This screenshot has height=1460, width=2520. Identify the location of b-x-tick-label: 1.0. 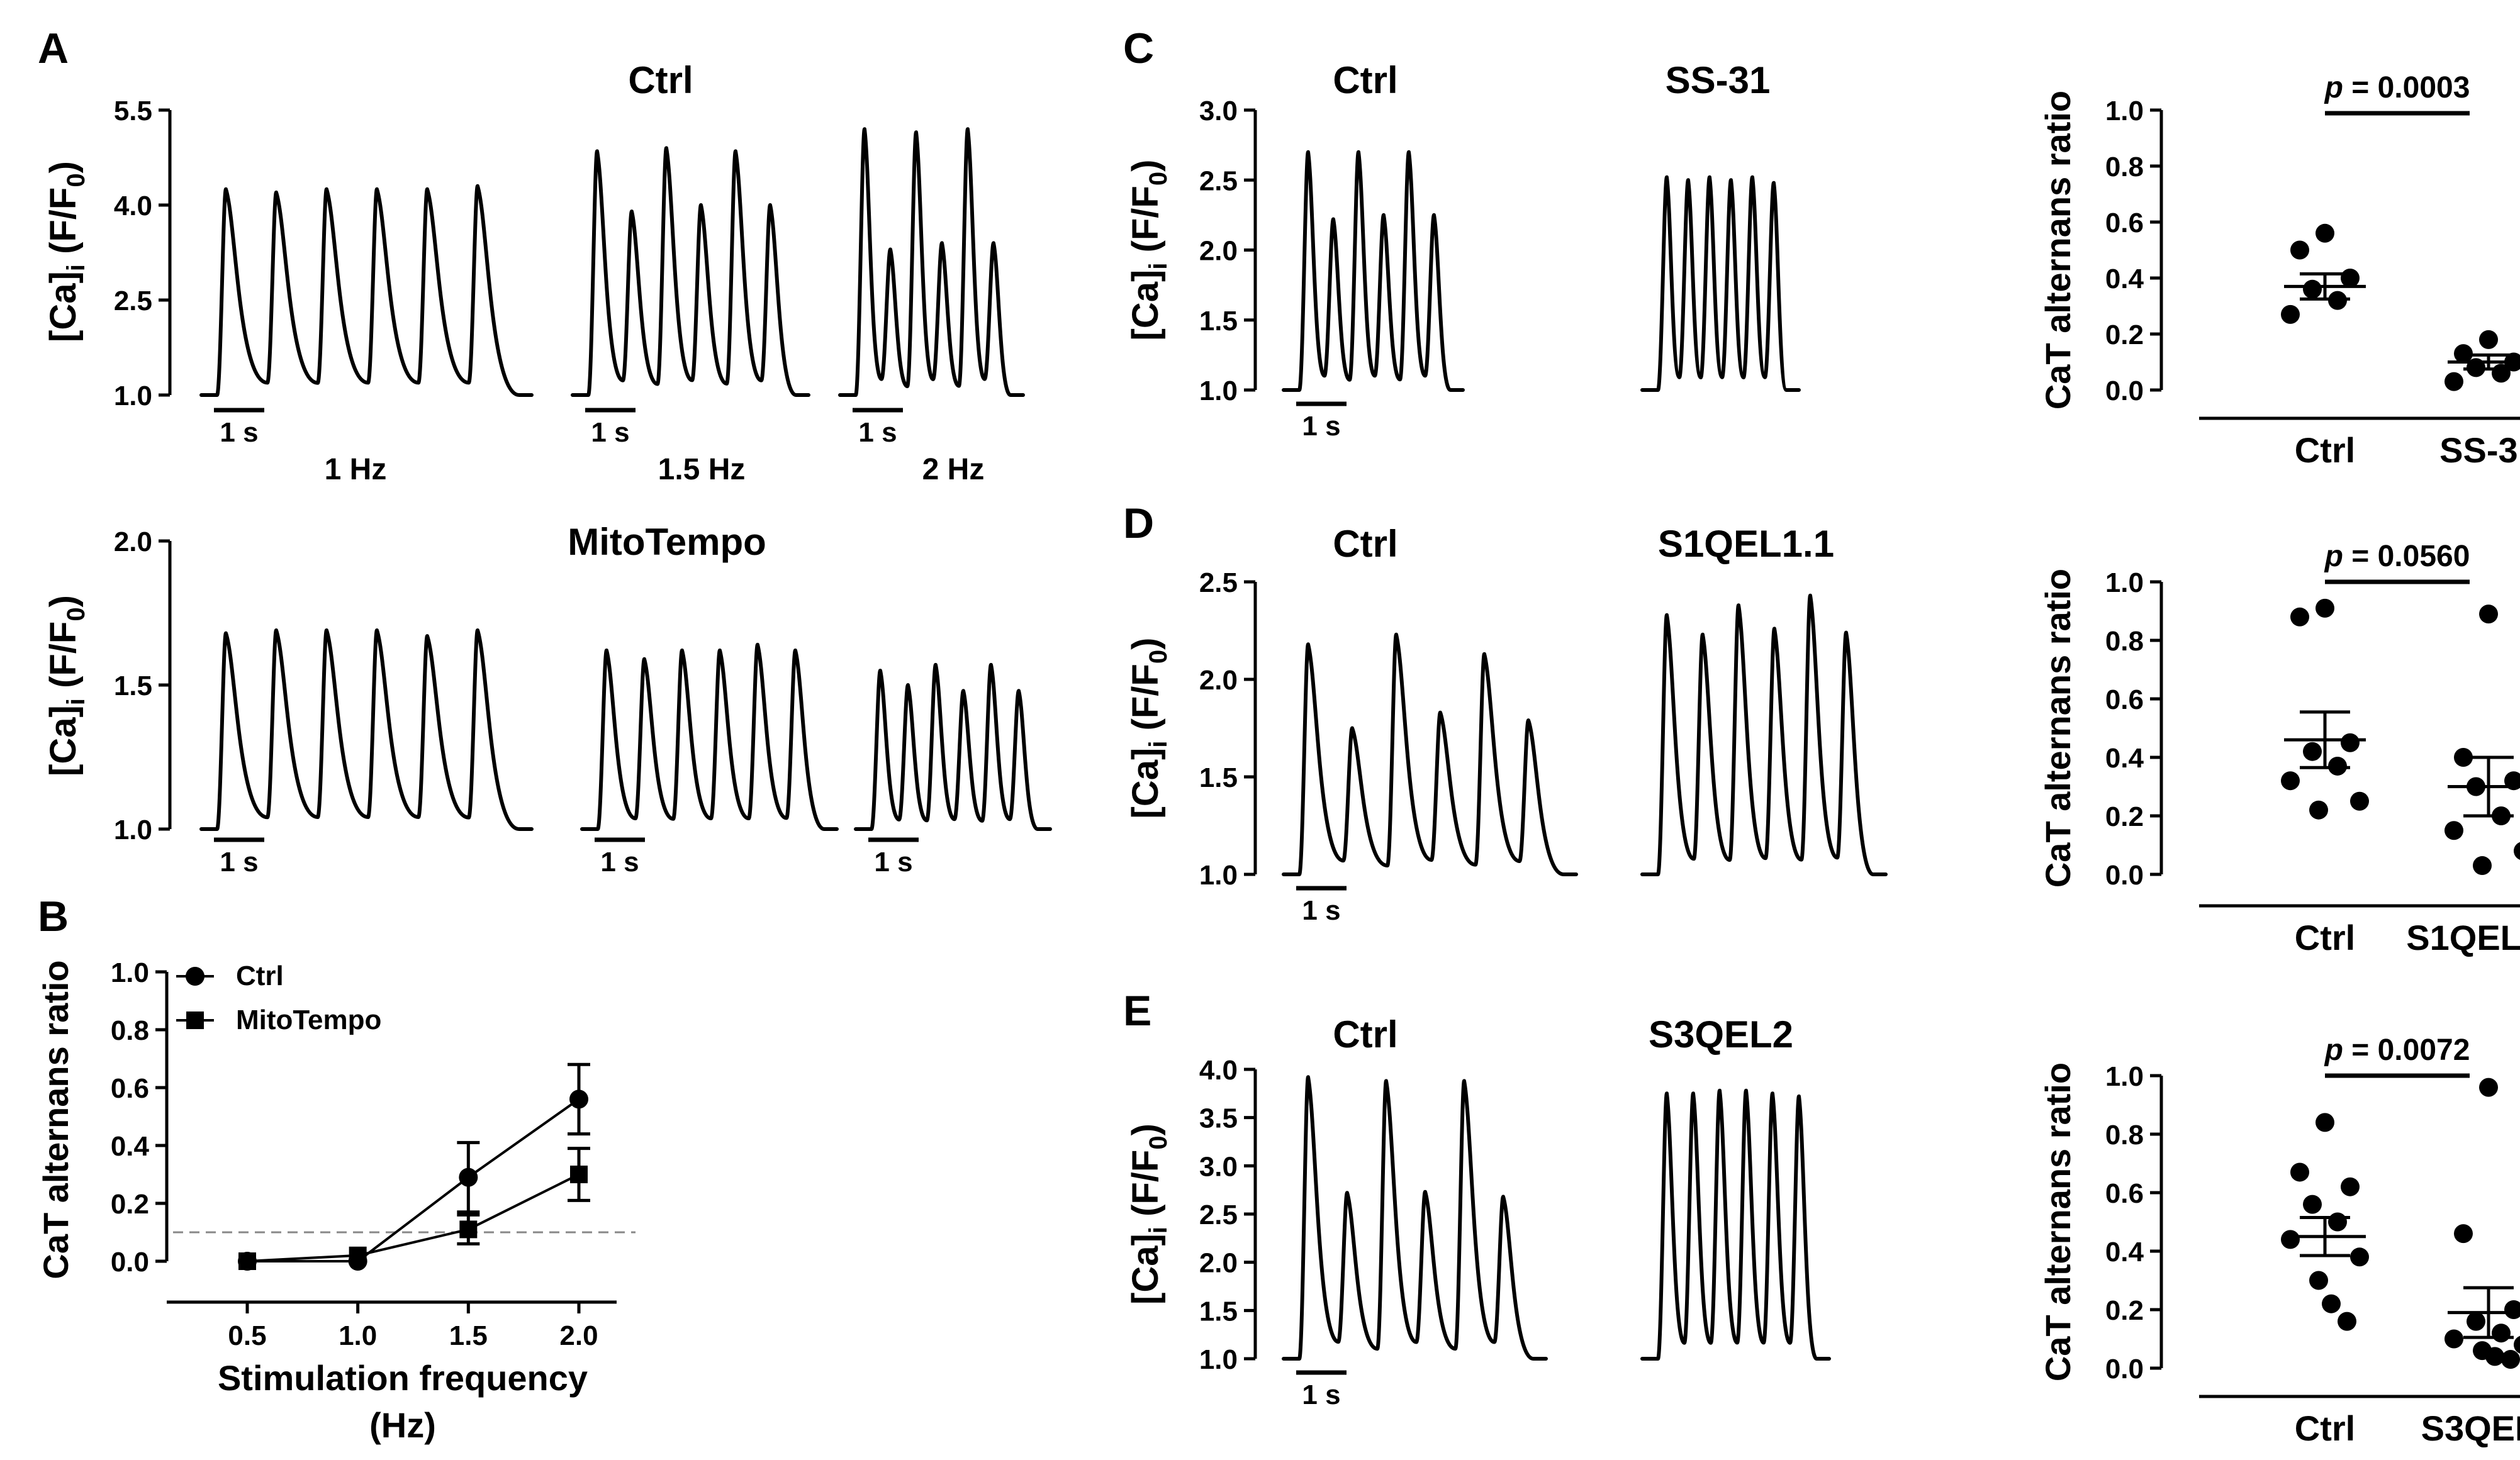
(358, 1335).